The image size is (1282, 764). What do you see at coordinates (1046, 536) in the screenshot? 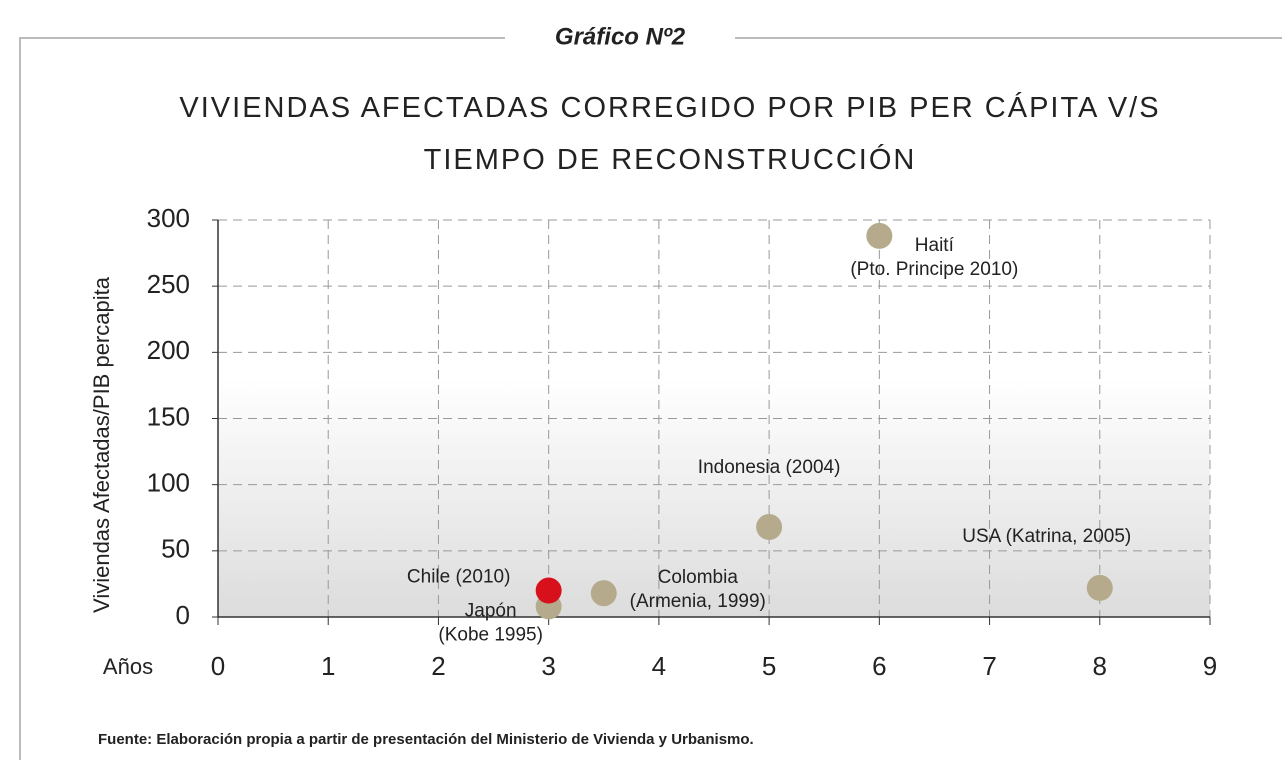
I see `point-label: USA (Katrina, 2005)` at bounding box center [1046, 536].